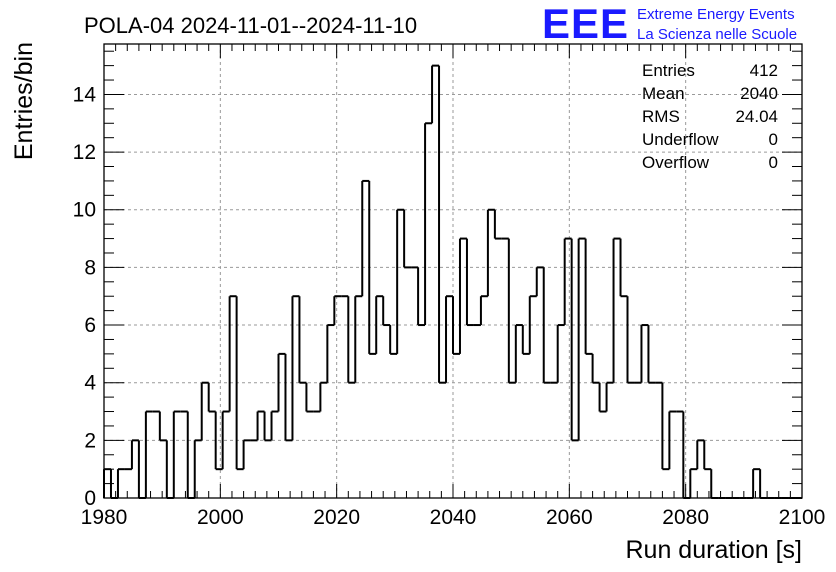 This screenshot has width=836, height=572. I want to click on stats-value-mean: 2040, so click(759, 93).